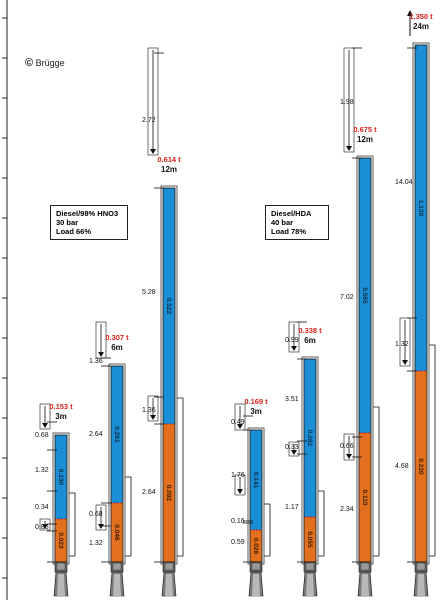 Image resolution: width=445 pixels, height=605 pixels. Describe the element at coordinates (149, 120) in the screenshot. I see `dimension-label: 2.72` at that location.